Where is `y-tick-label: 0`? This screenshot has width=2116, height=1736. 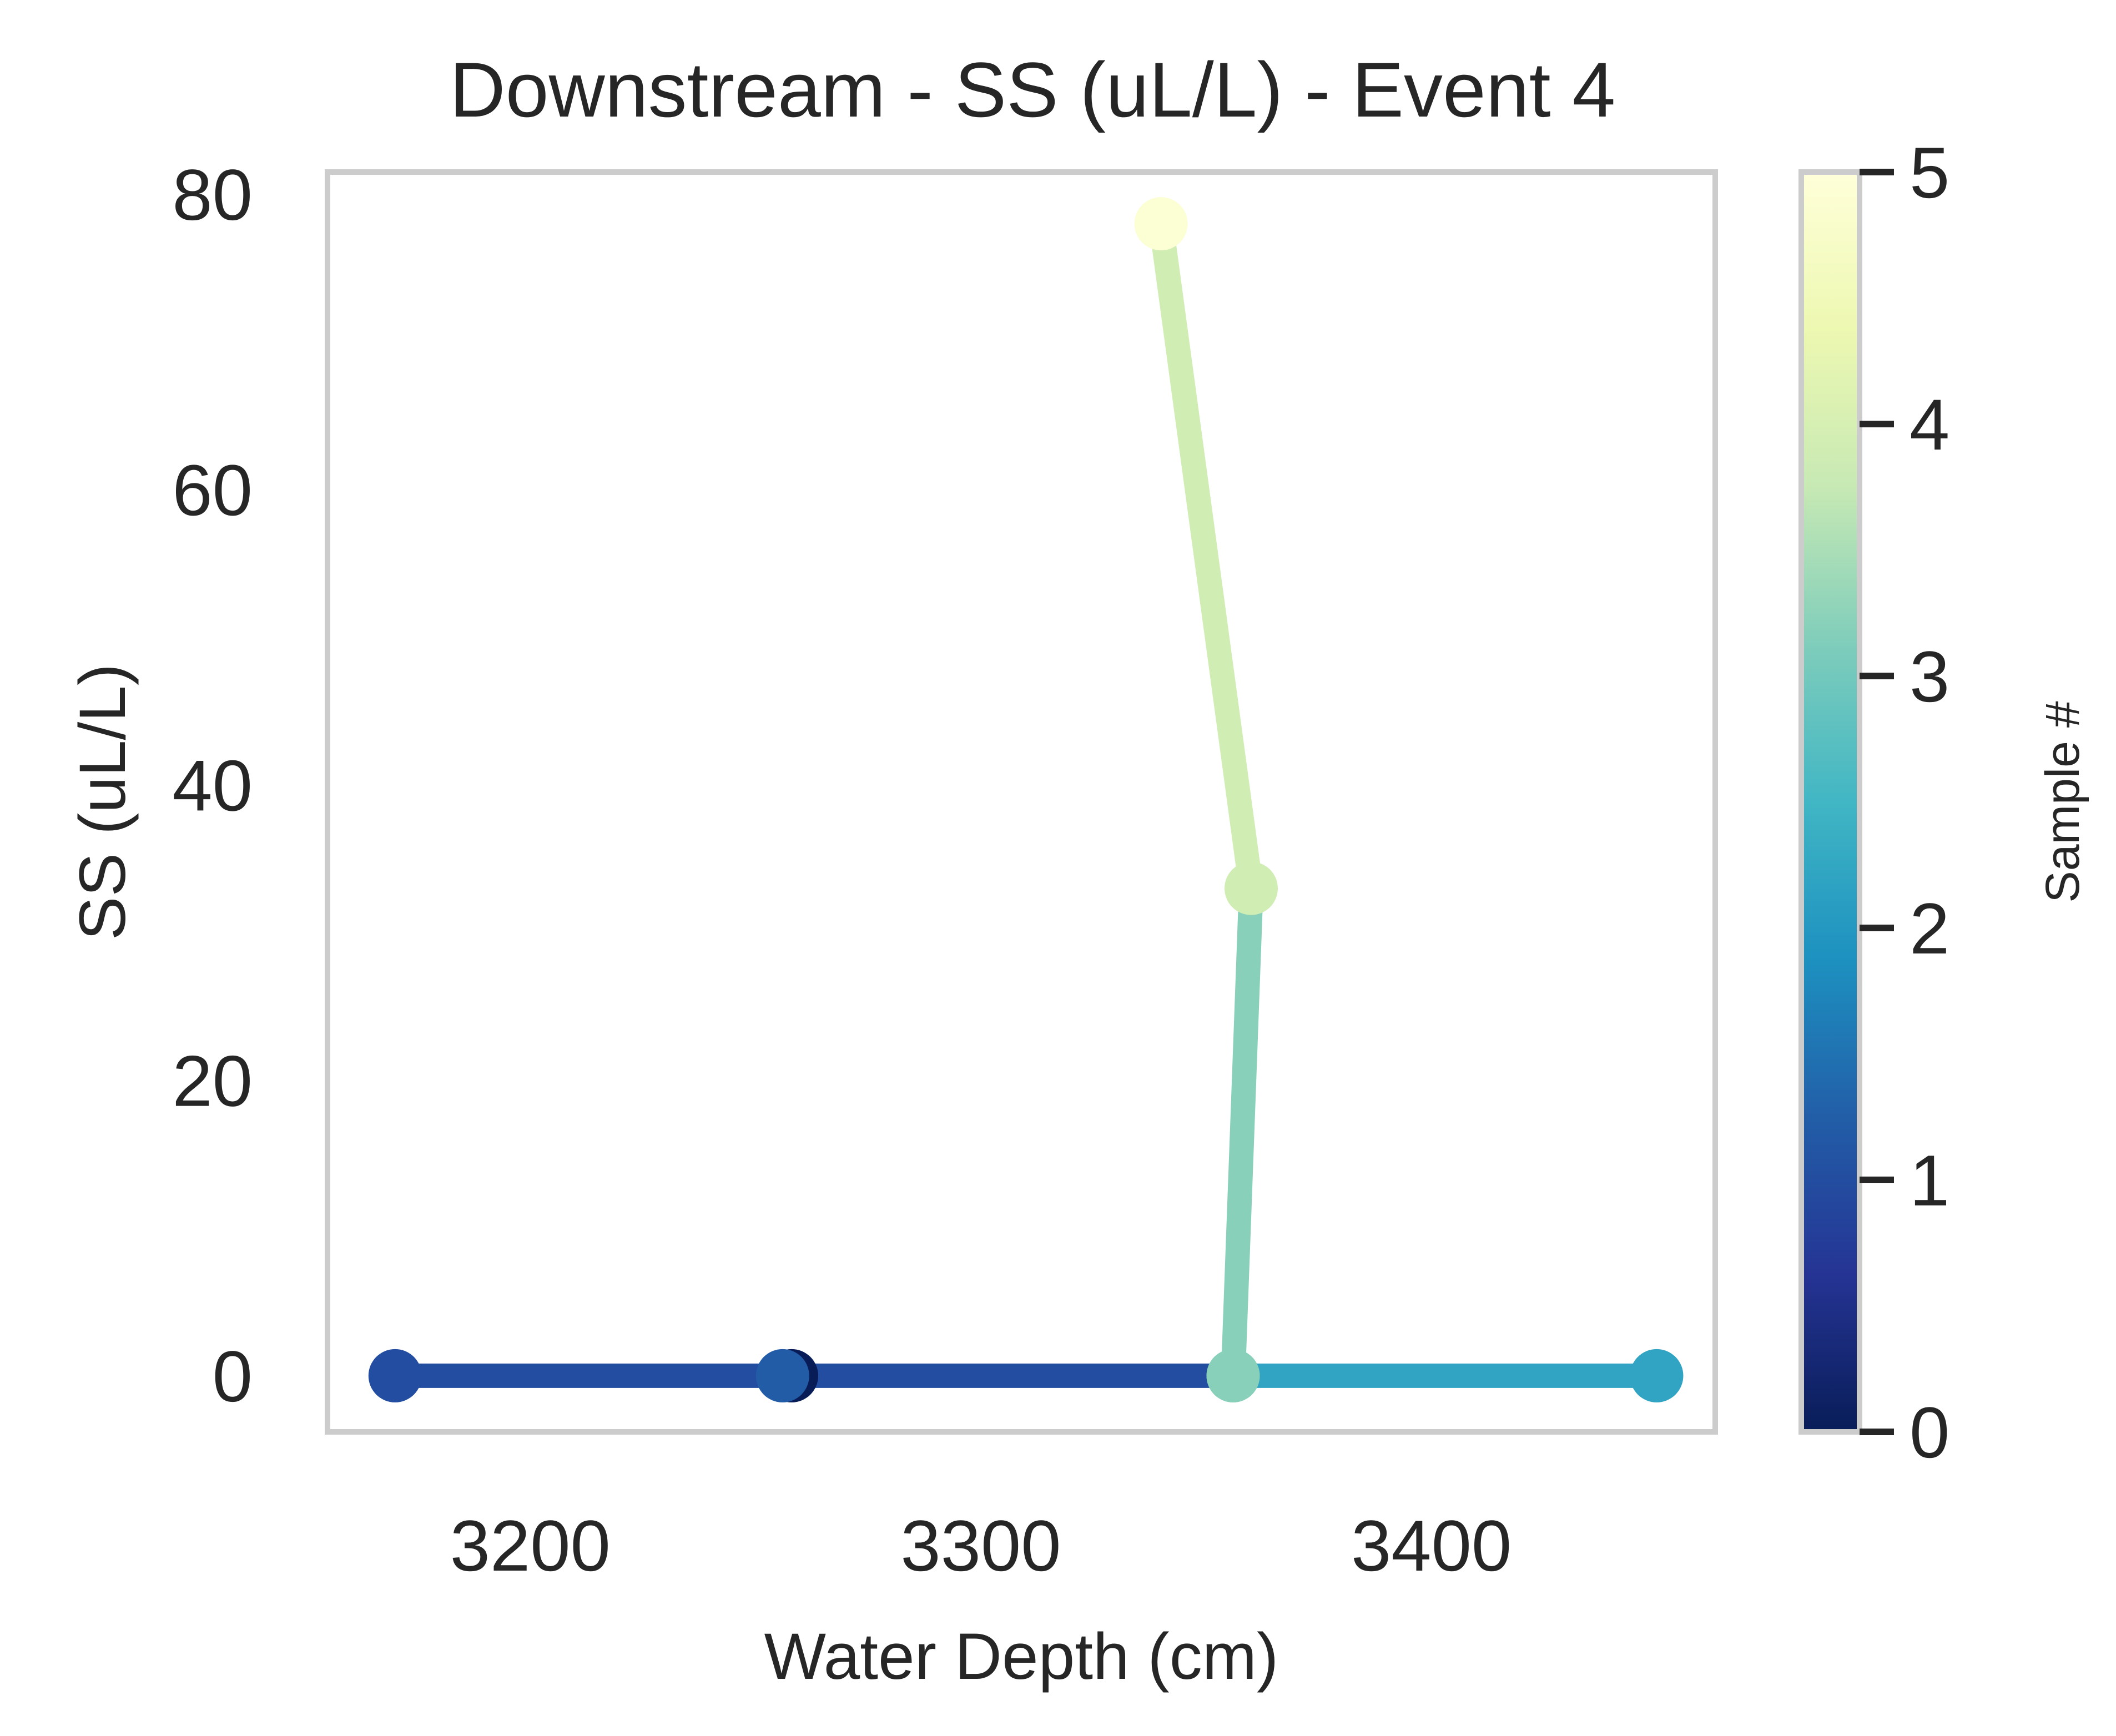 y-tick-label: 0 is located at coordinates (233, 1376).